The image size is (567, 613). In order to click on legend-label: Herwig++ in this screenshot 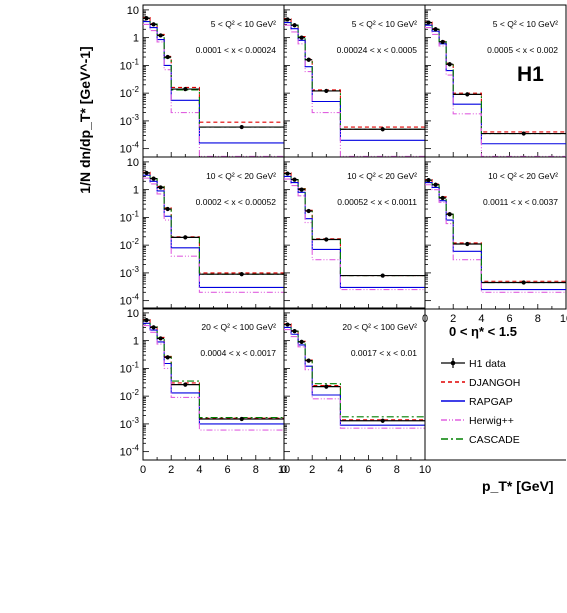, I will do `click(491, 421)`.